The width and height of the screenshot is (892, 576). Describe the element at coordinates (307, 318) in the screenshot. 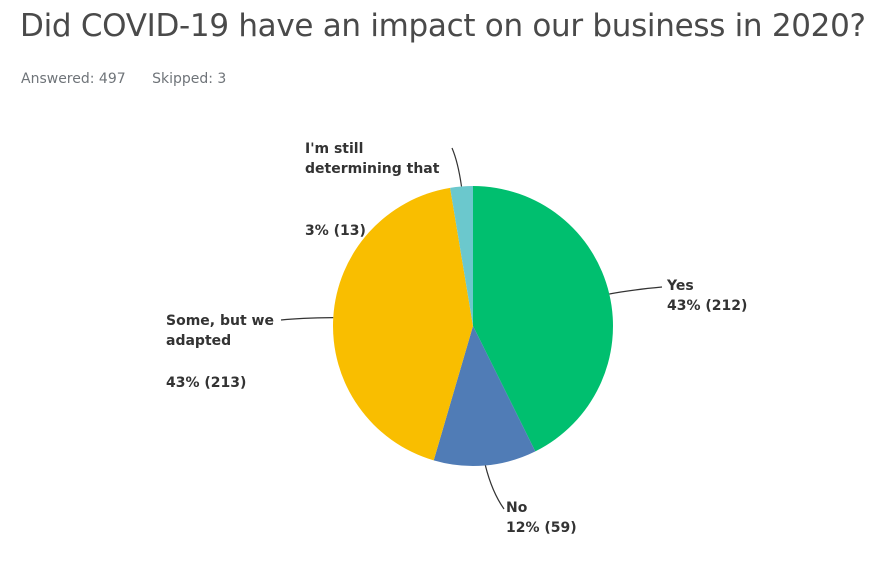

I see `leader-line-some-but-we-adapted` at that location.